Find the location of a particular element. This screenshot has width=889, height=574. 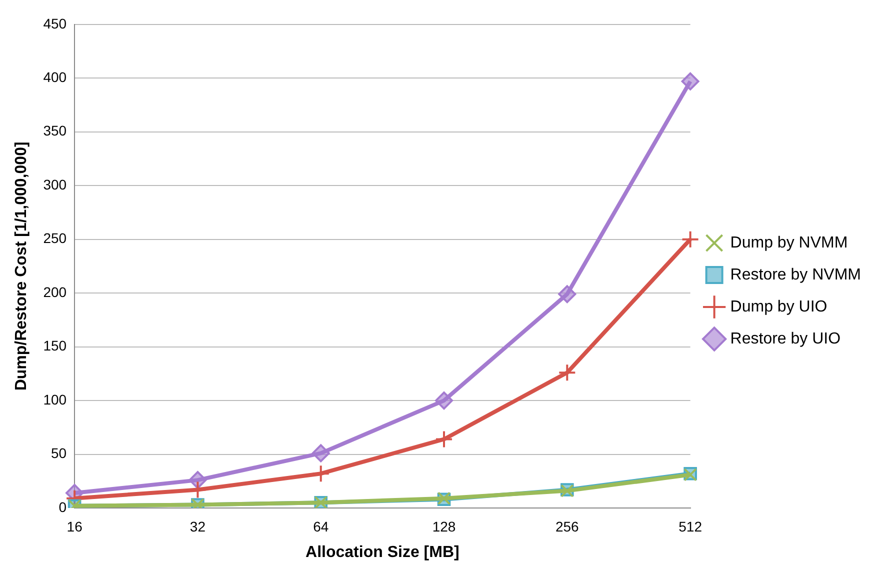

y-tick-label: 400 is located at coordinates (55, 76).